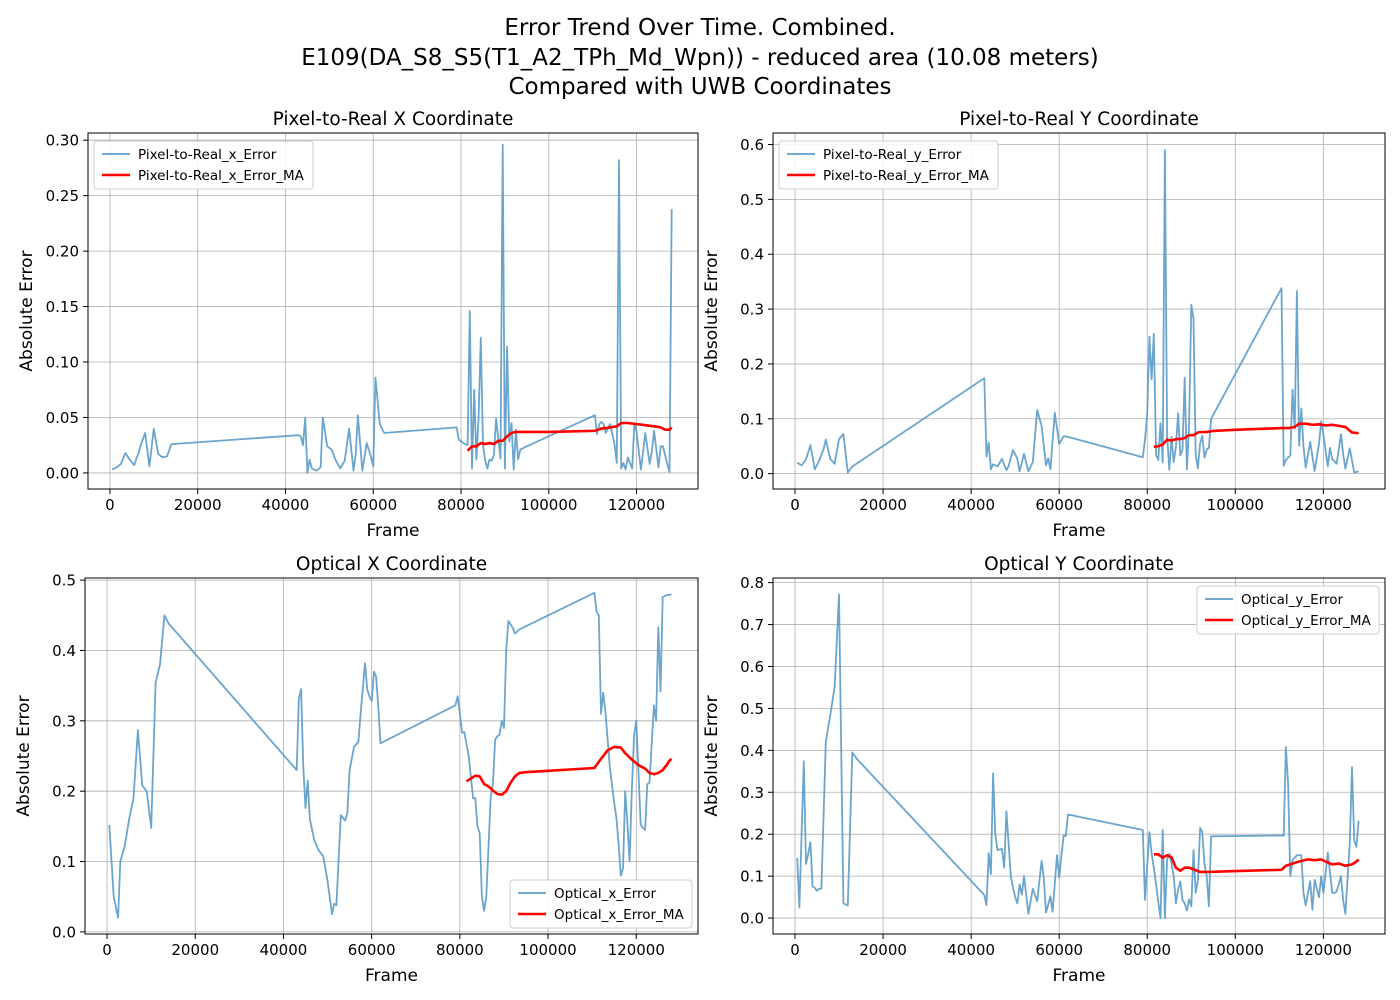 This screenshot has height=1000, width=1400. Describe the element at coordinates (892, 155) in the screenshot. I see `legend-label: Pixel-to-Real_y_Error` at that location.